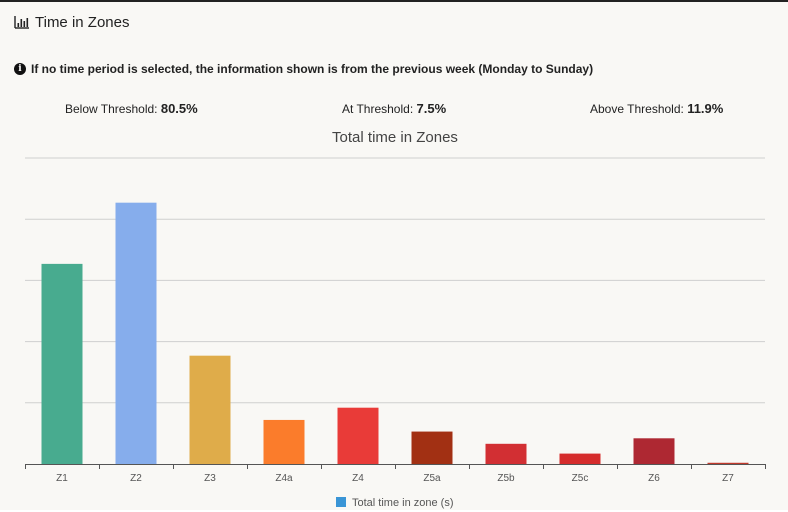 Image resolution: width=788 pixels, height=512 pixels. What do you see at coordinates (580, 478) in the screenshot?
I see `x-tick-label: Z5c` at bounding box center [580, 478].